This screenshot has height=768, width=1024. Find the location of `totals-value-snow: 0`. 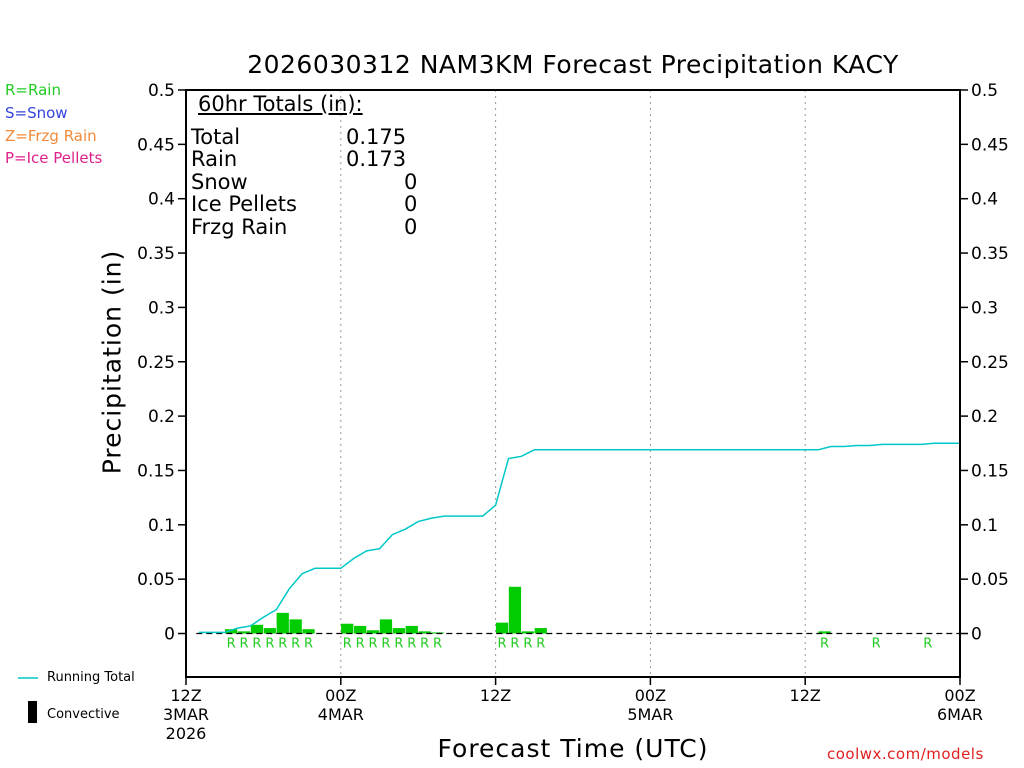

totals-value-snow: 0 is located at coordinates (411, 182).